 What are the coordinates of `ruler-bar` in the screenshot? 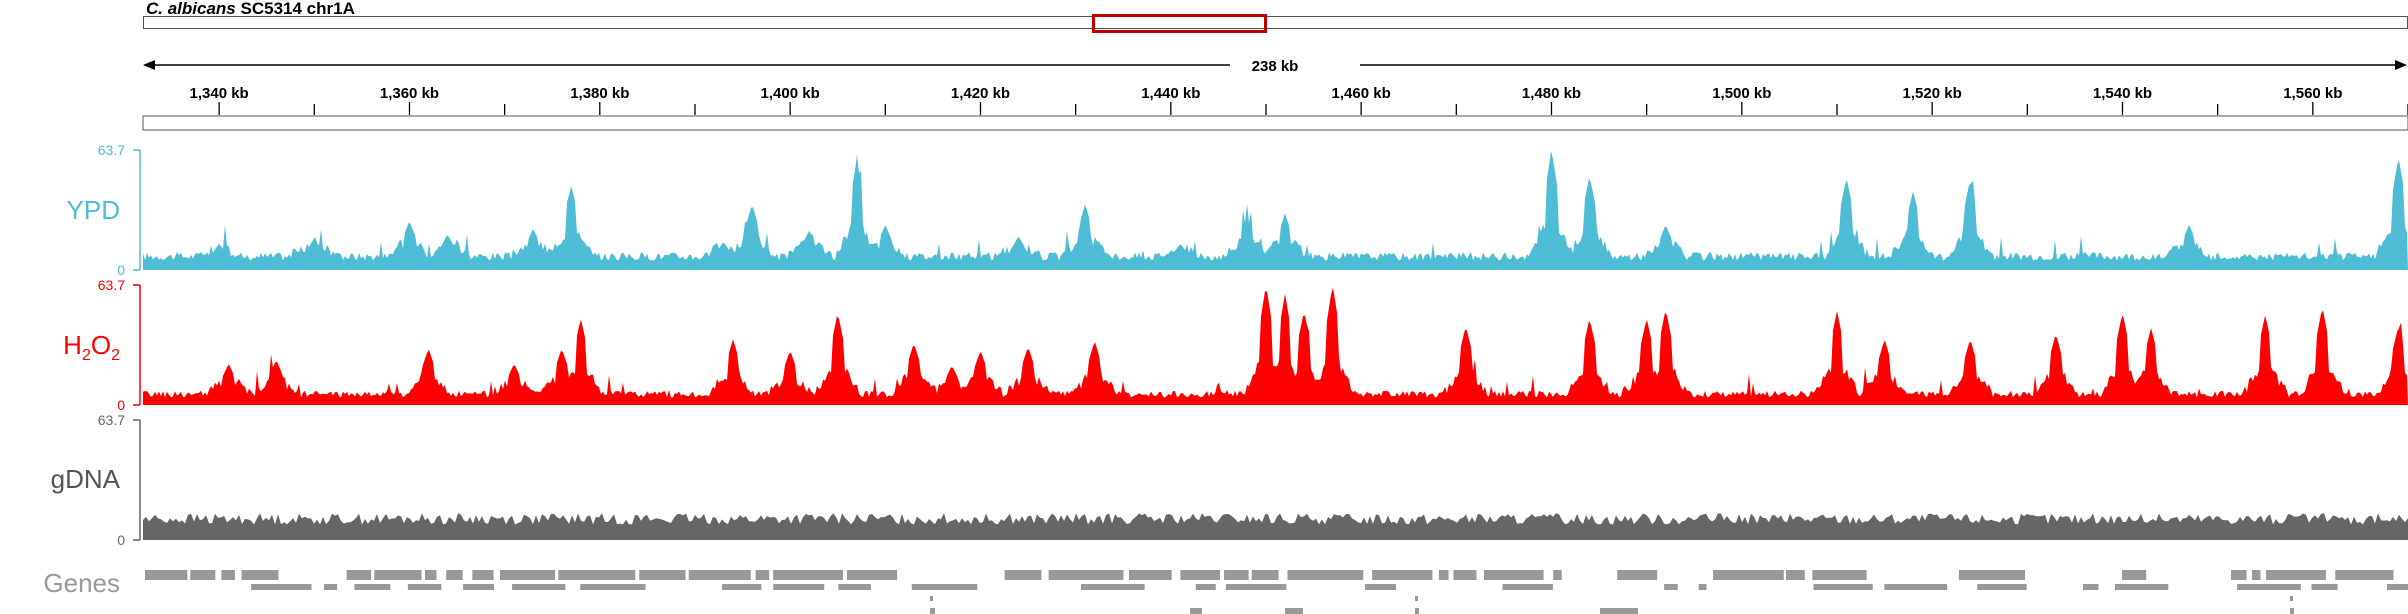 It's located at (1275, 123).